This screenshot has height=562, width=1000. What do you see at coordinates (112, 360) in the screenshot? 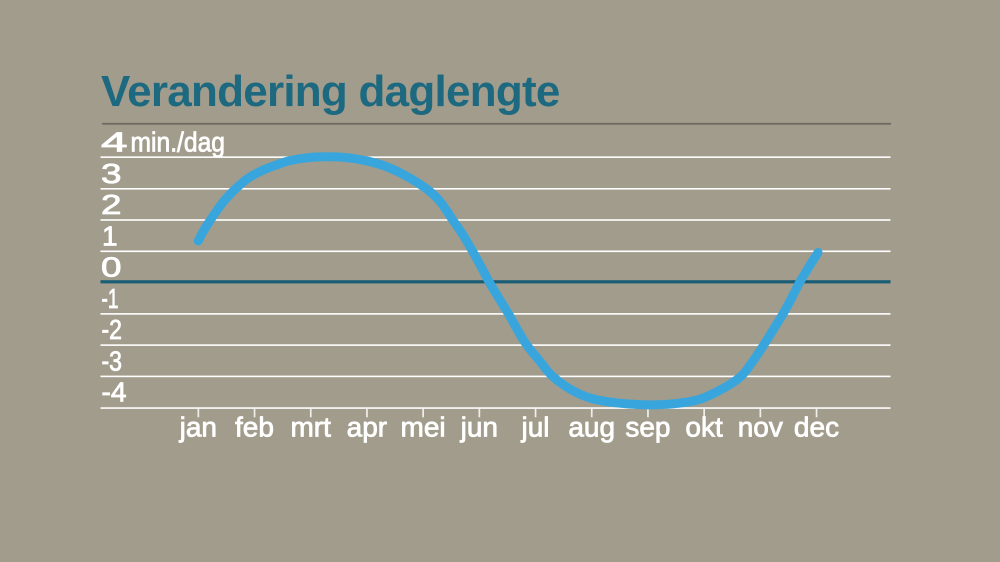
I see `svg-text: -3` at bounding box center [112, 360].